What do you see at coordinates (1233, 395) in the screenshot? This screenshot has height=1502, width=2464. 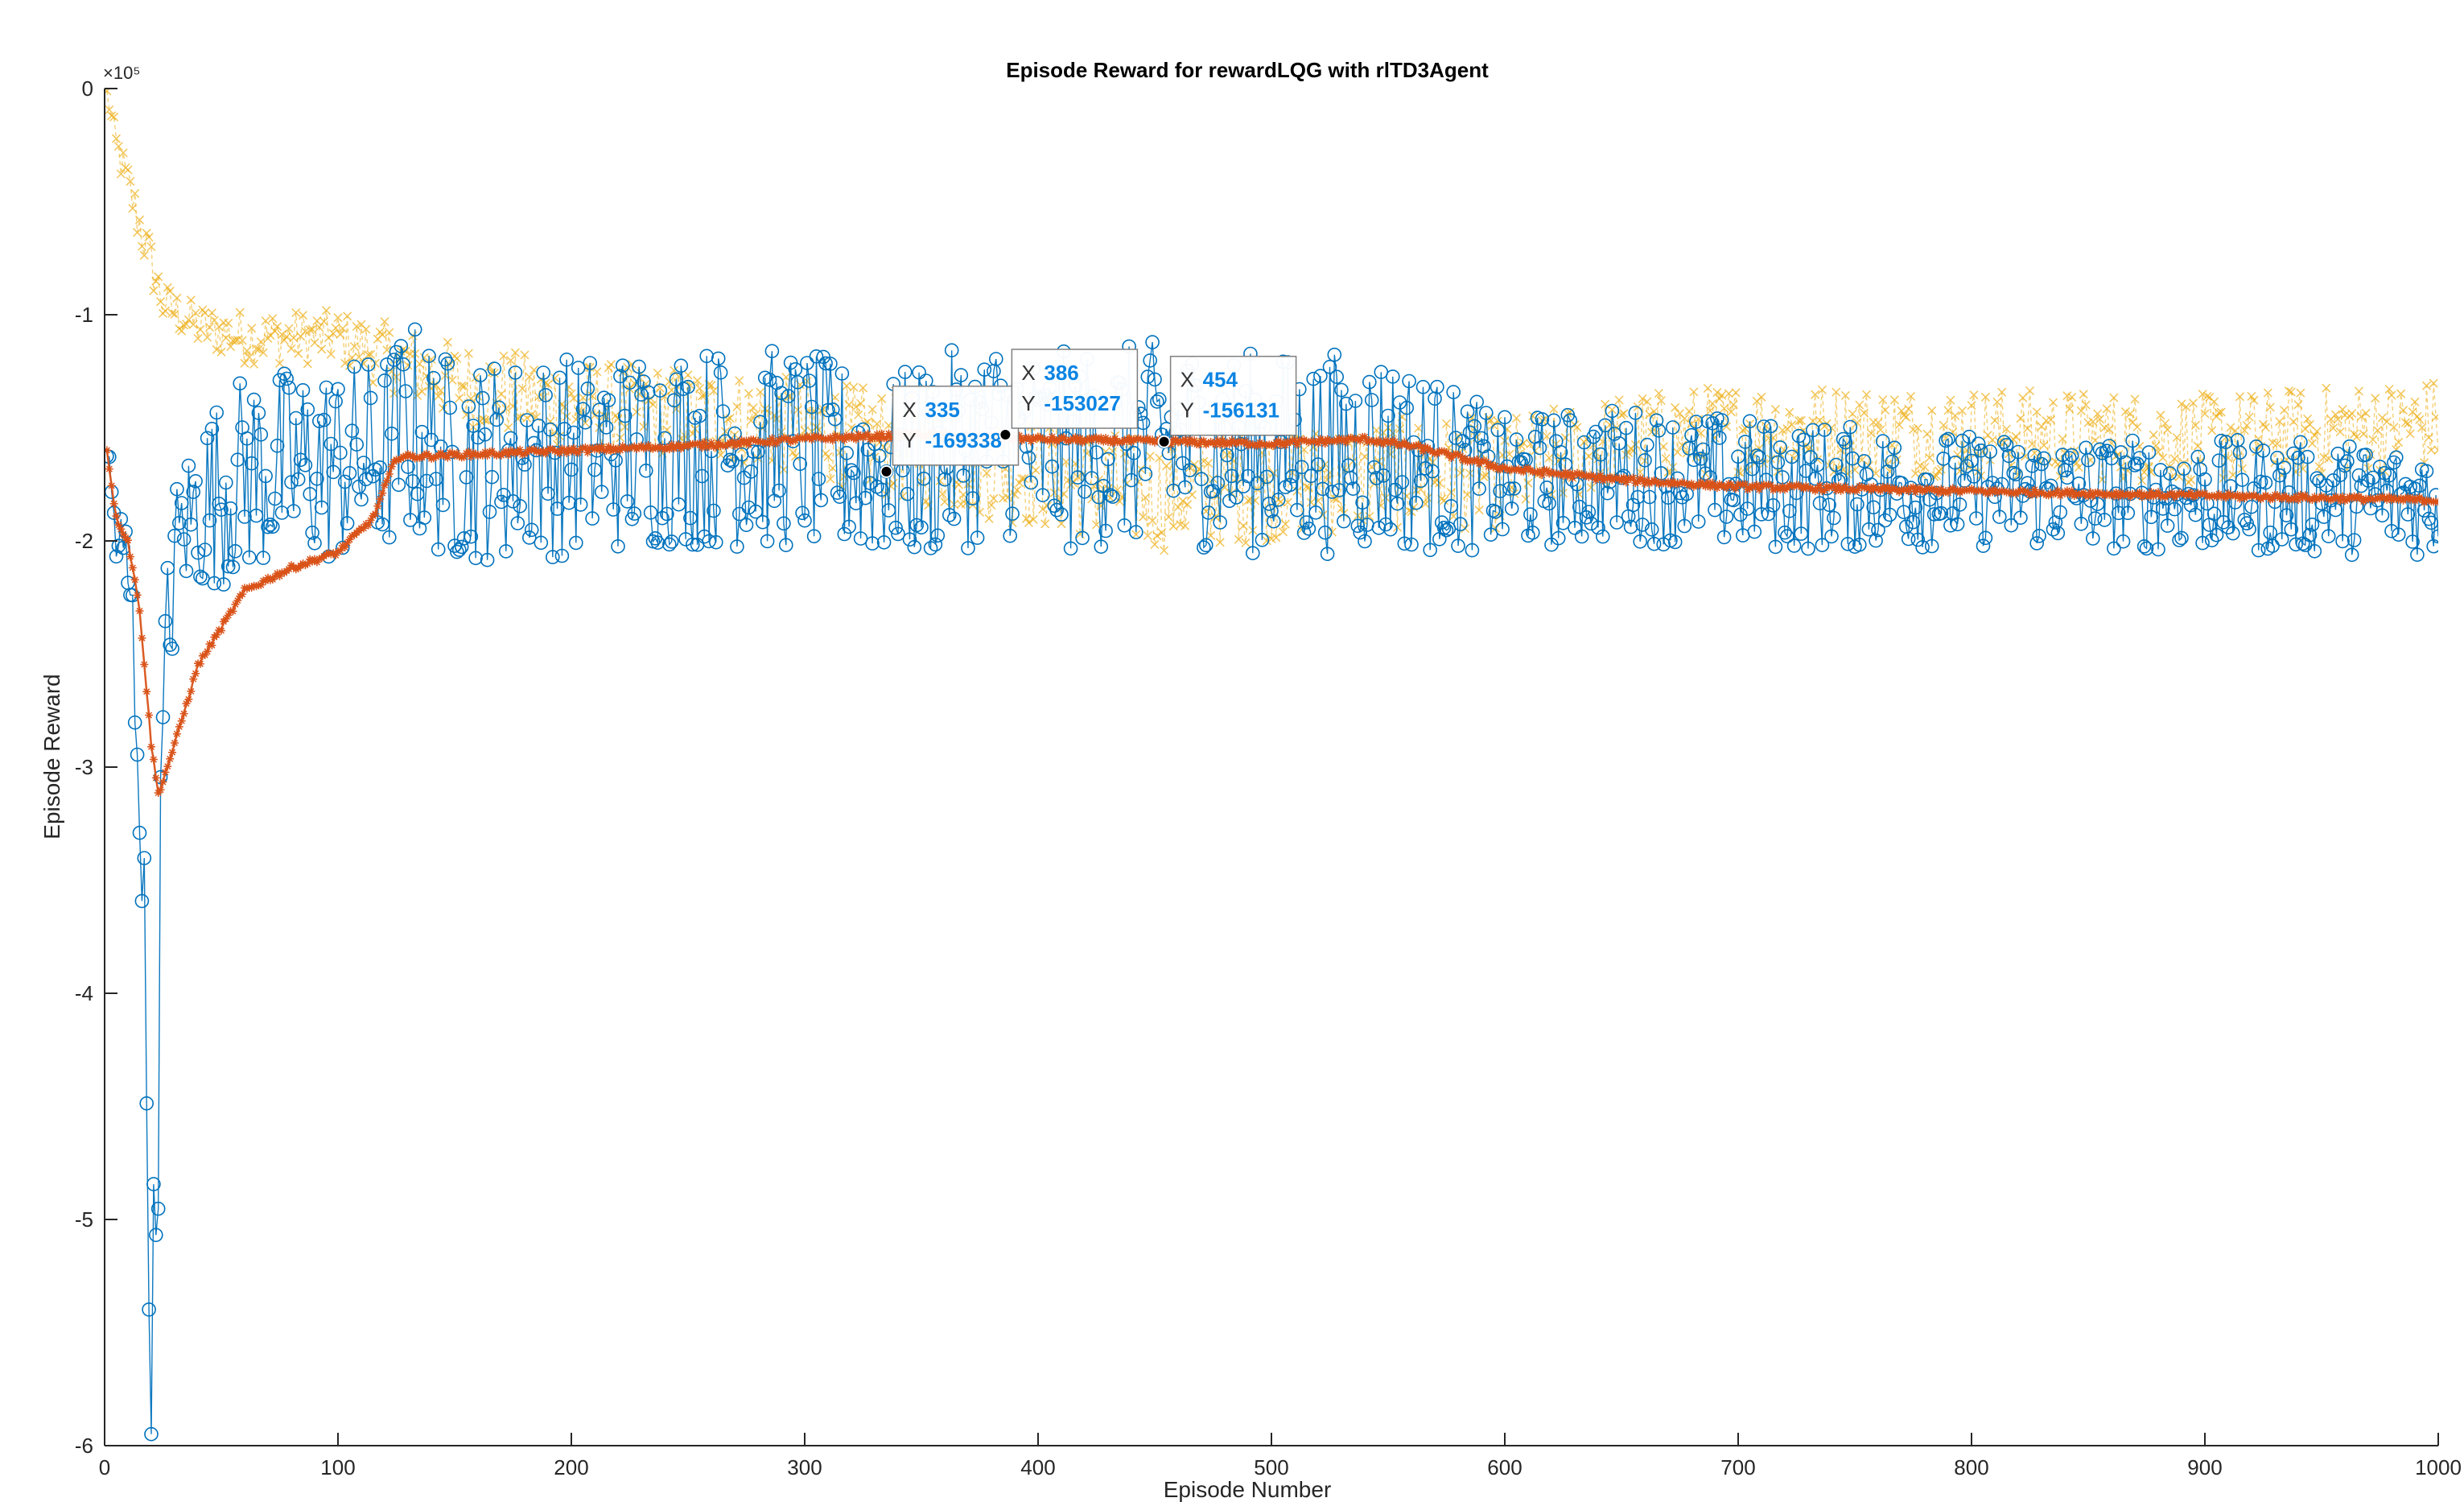 I see `datatip-box` at bounding box center [1233, 395].